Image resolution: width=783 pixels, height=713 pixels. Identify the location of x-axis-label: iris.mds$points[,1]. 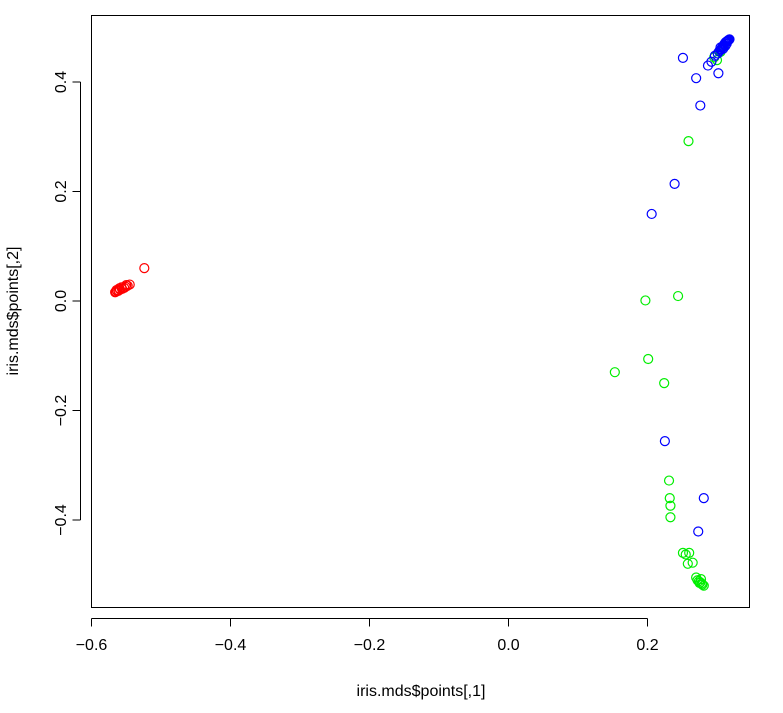
(421, 691).